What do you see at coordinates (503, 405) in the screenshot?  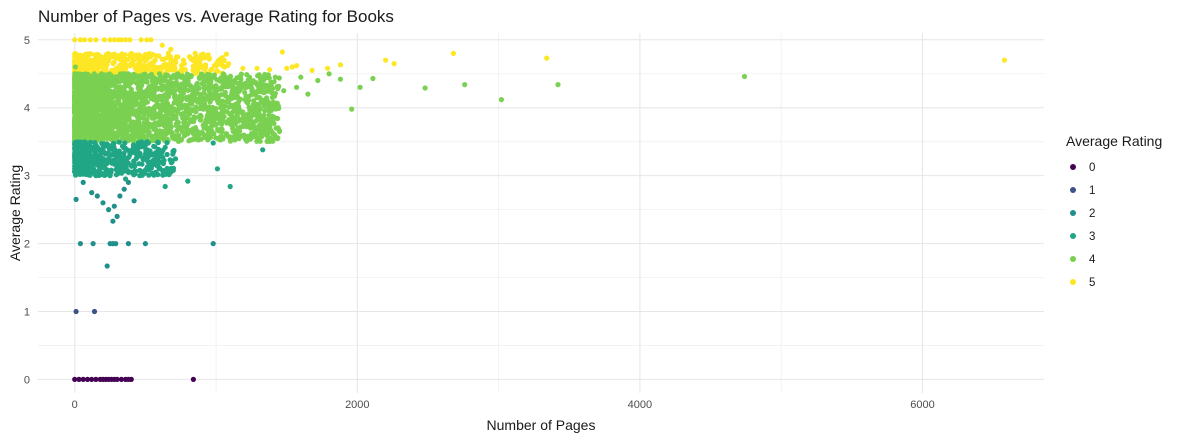 I see `x-axis-ticks: 0 2000 4000 6000` at bounding box center [503, 405].